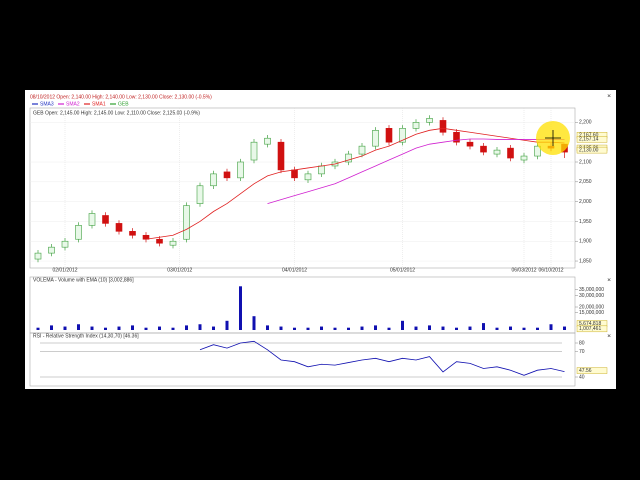 The height and width of the screenshot is (480, 640). What do you see at coordinates (589, 140) in the screenshot?
I see `value-tag-label: 2,157.14` at bounding box center [589, 140].